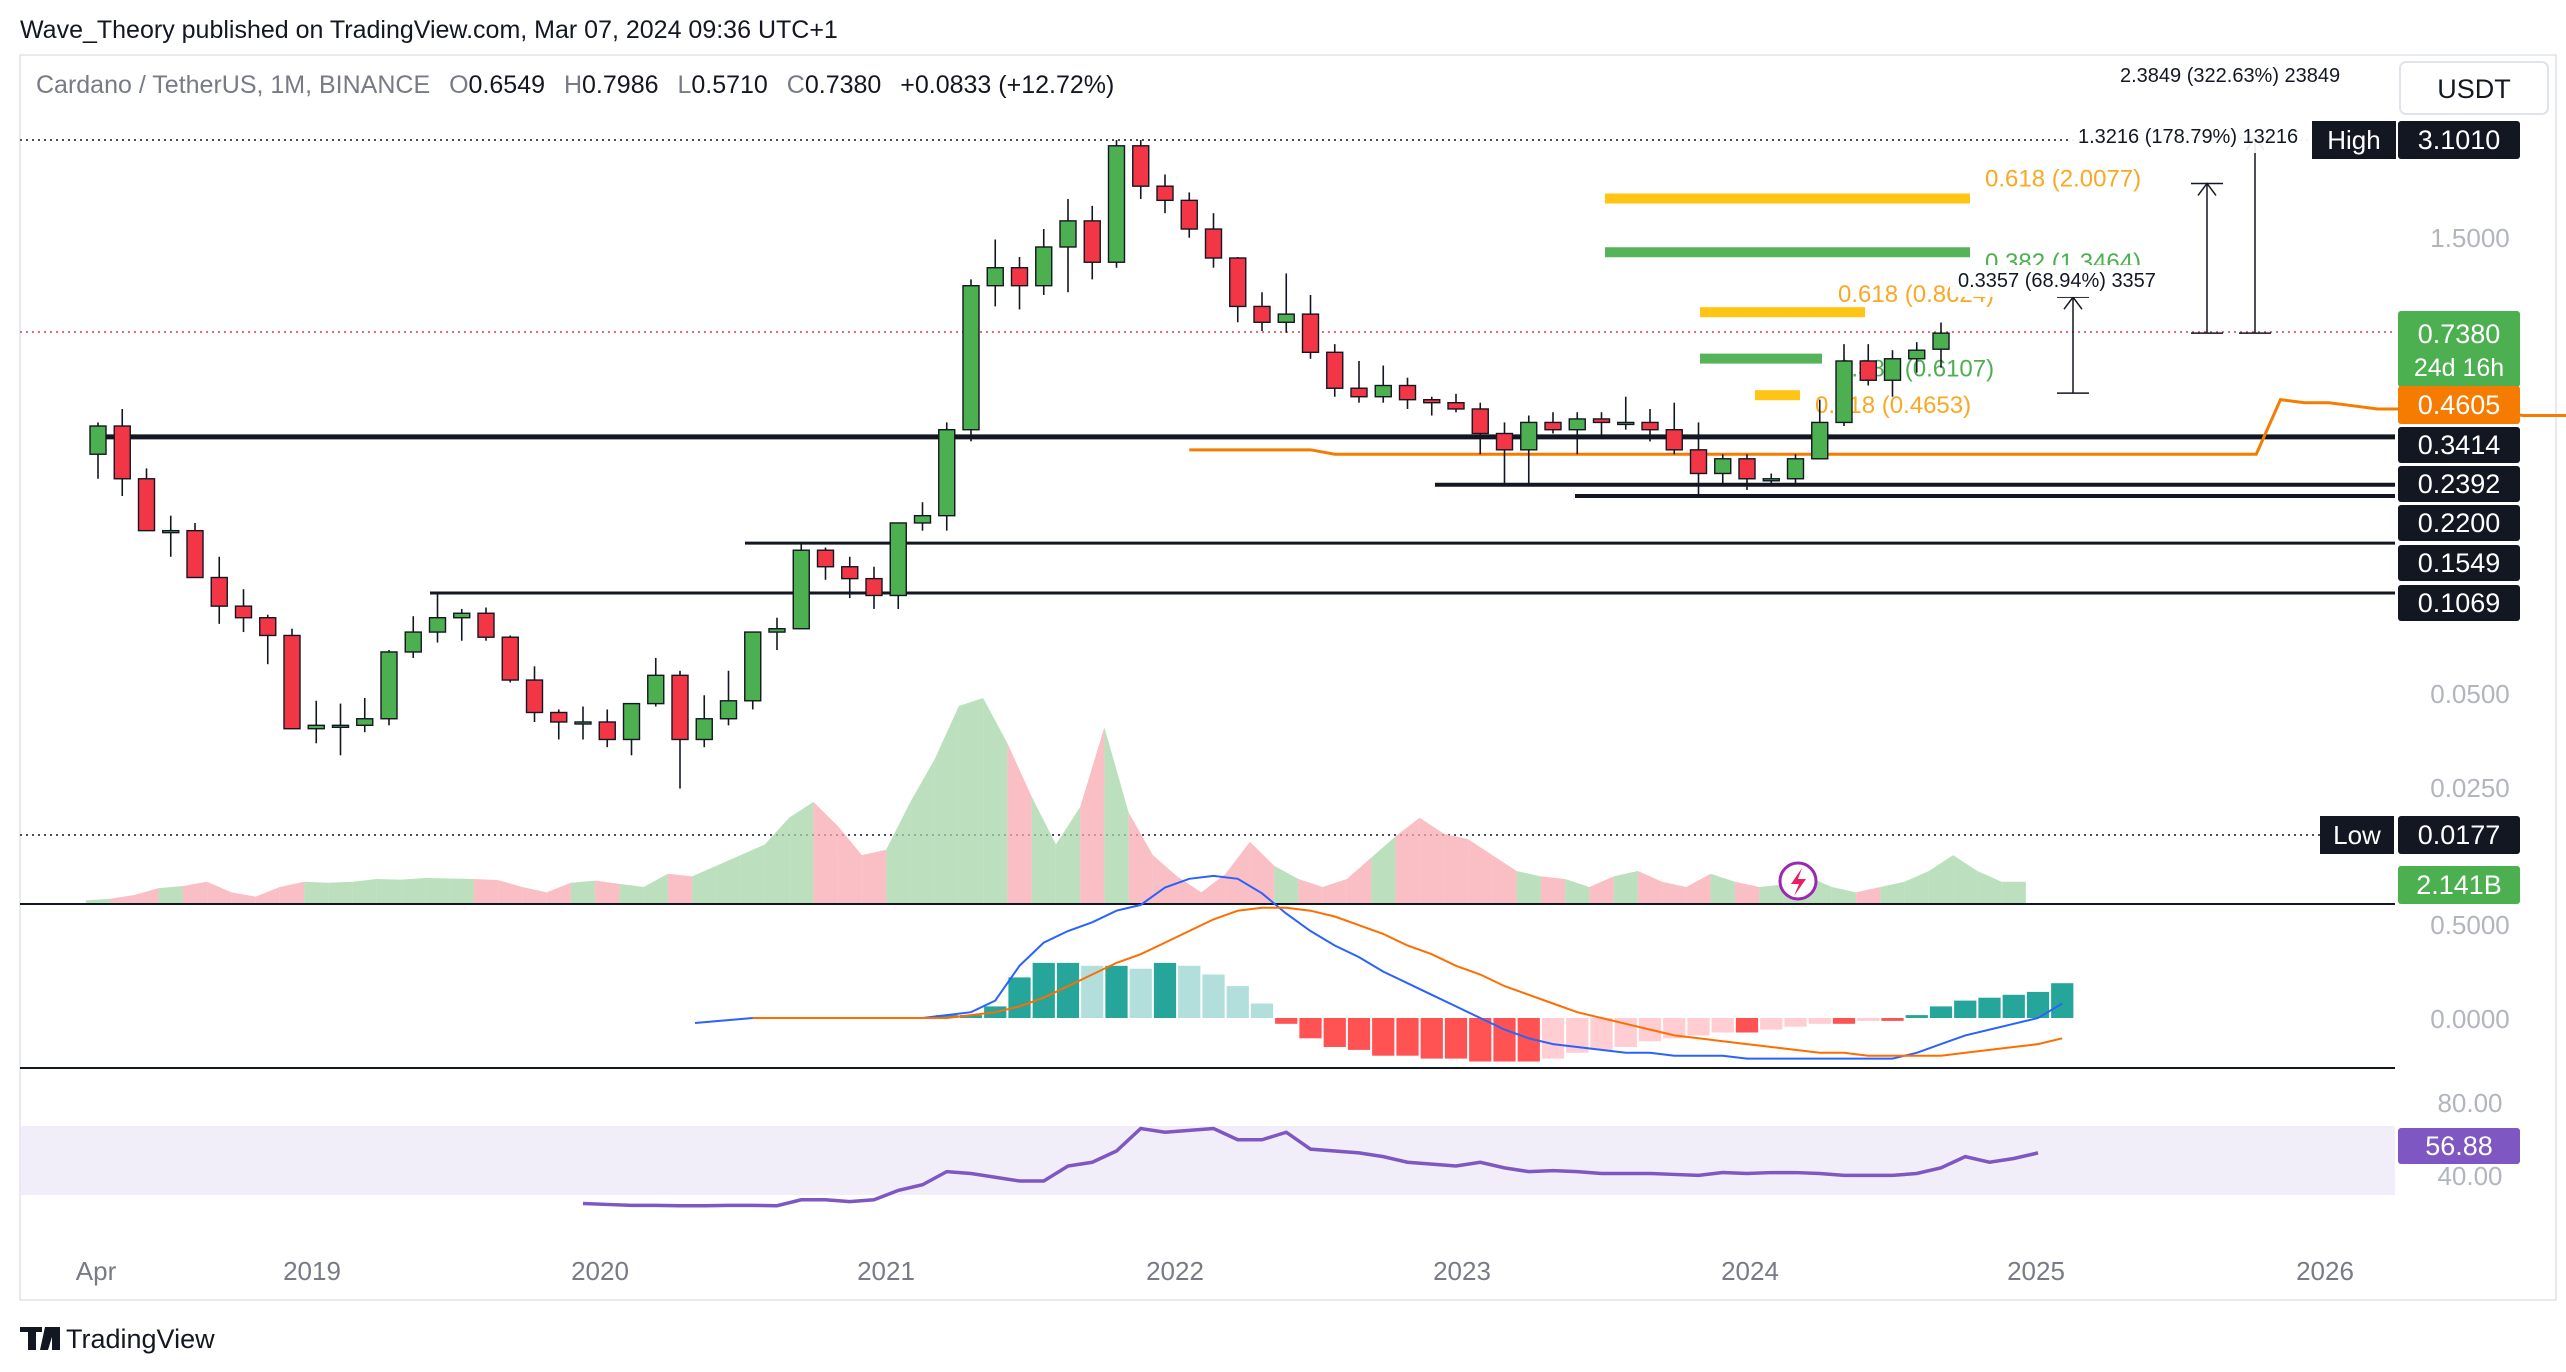 Image resolution: width=2566 pixels, height=1372 pixels. I want to click on ohlc-l-value: 0.5710, so click(729, 85).